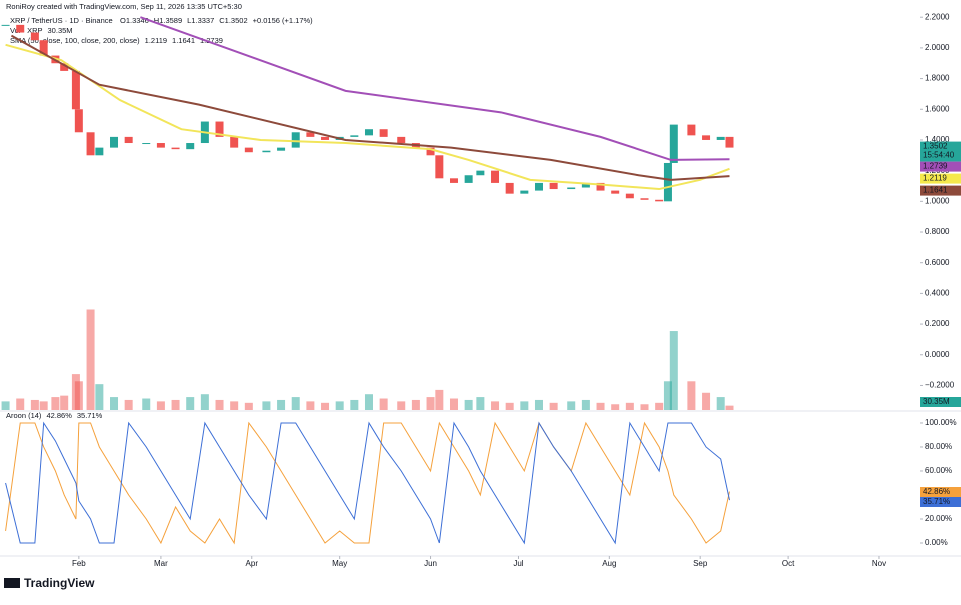 Image resolution: width=961 pixels, height=605 pixels. Describe the element at coordinates (75, 40) in the screenshot. I see `sma-label: SMA (50, close, 100, close, 200, close)` at that location.